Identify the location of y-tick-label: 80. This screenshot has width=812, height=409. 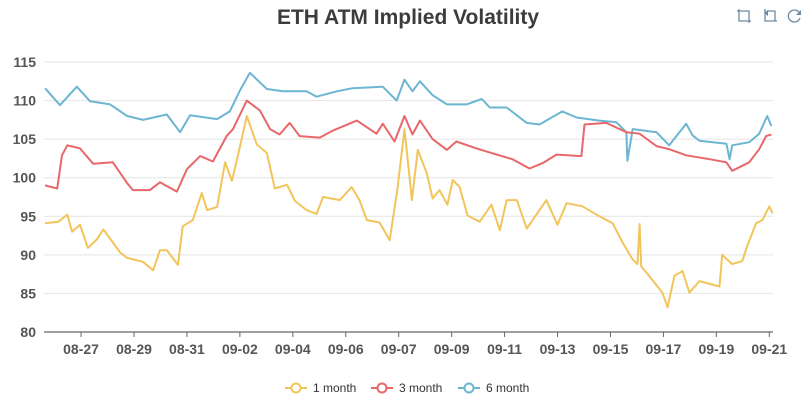
(28, 332).